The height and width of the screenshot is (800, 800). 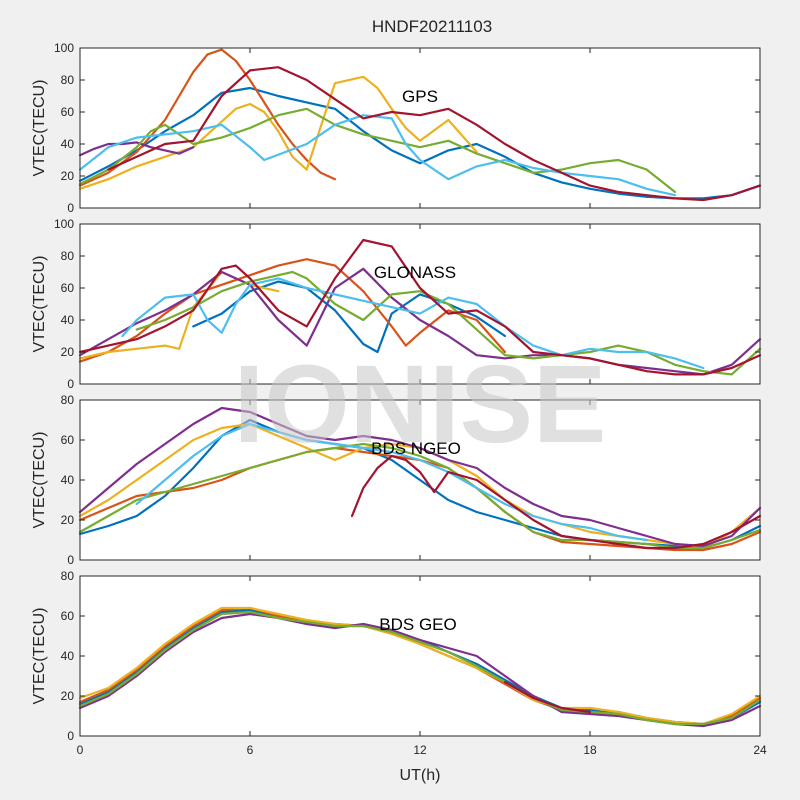 What do you see at coordinates (760, 750) in the screenshot?
I see `x-tick-label: 24` at bounding box center [760, 750].